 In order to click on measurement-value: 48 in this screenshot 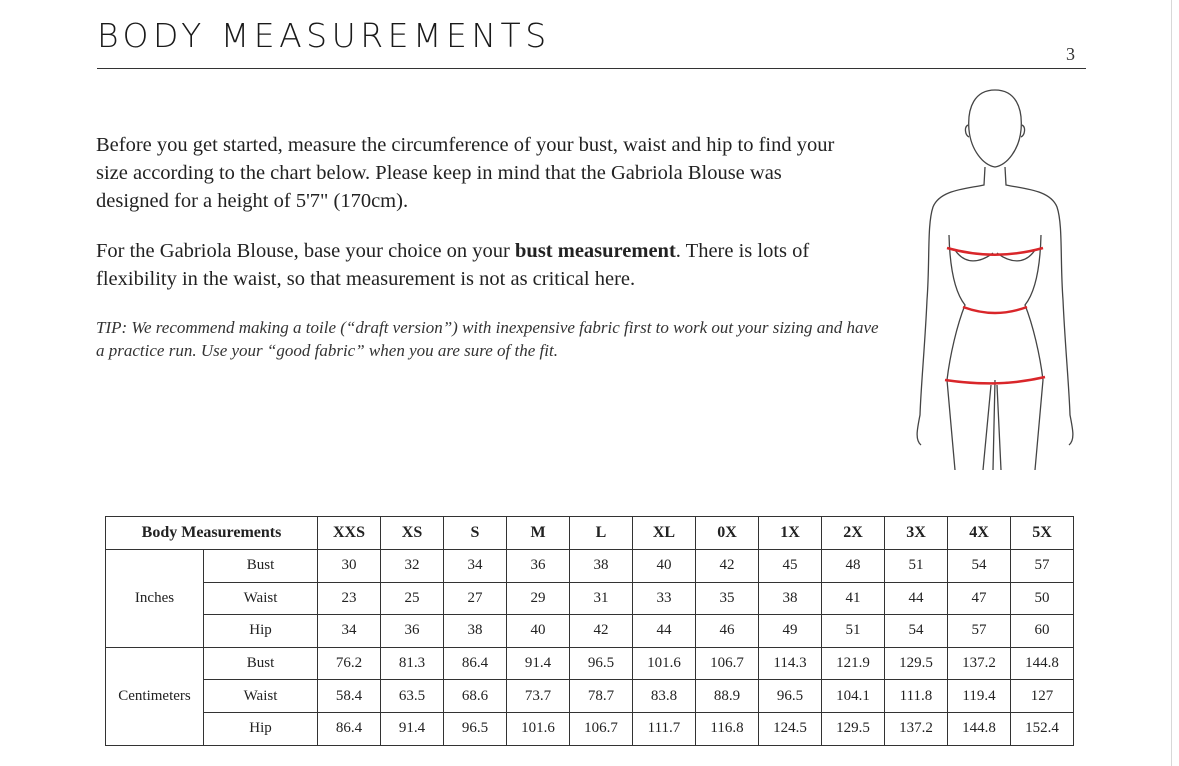, I will do `click(853, 566)`.